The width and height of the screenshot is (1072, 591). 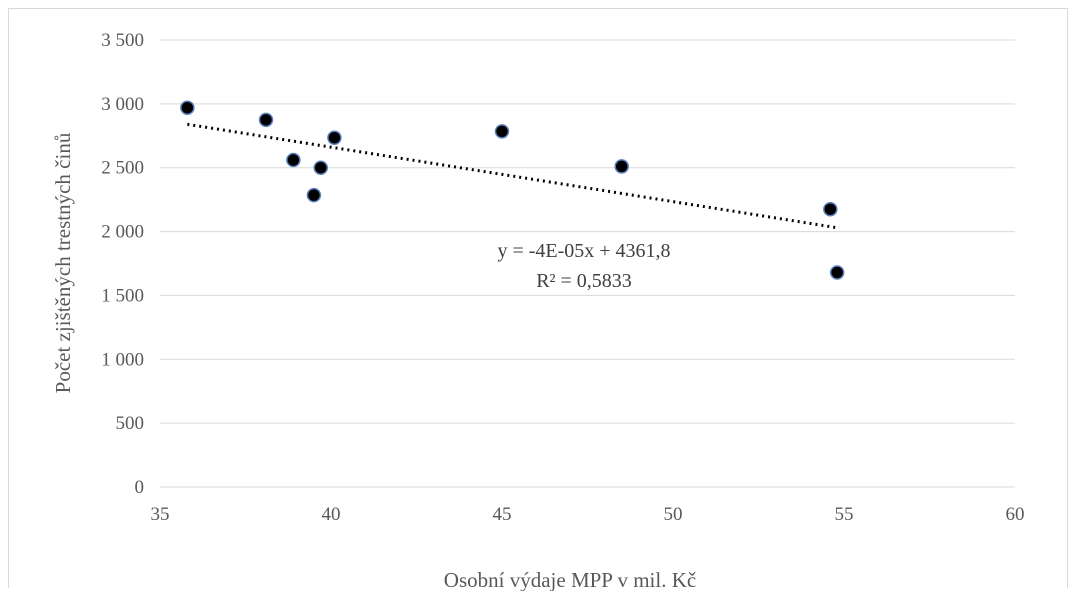 What do you see at coordinates (122, 264) in the screenshot?
I see `y-axis-ticks: 0 500 1 000 1 500 2 000 2 500 3 000 3 500` at bounding box center [122, 264].